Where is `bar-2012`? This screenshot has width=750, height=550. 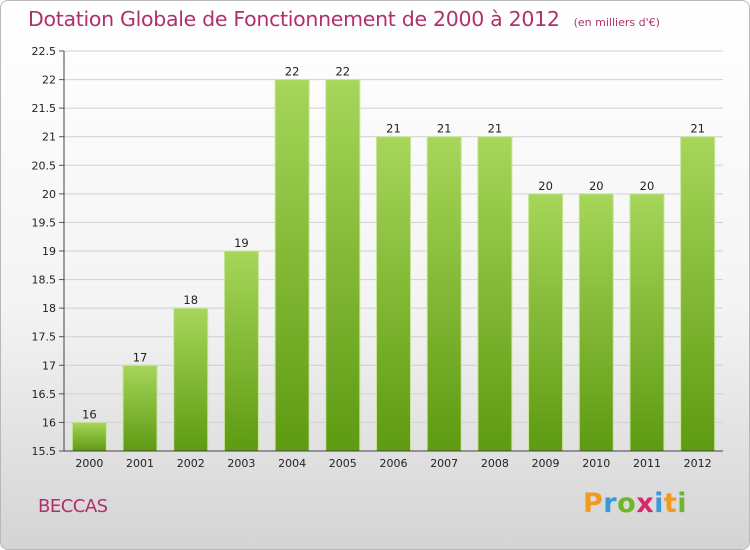 bar-2012 is located at coordinates (698, 294).